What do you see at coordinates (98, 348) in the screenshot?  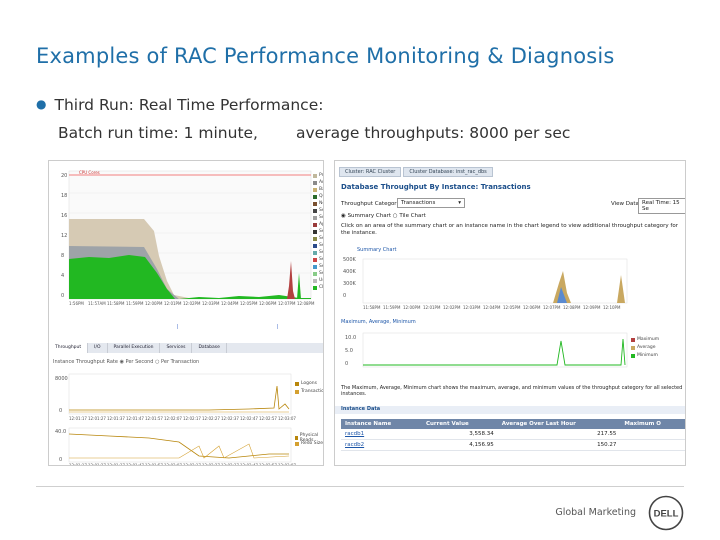 I see `tab-i-o: I/O` at bounding box center [98, 348].